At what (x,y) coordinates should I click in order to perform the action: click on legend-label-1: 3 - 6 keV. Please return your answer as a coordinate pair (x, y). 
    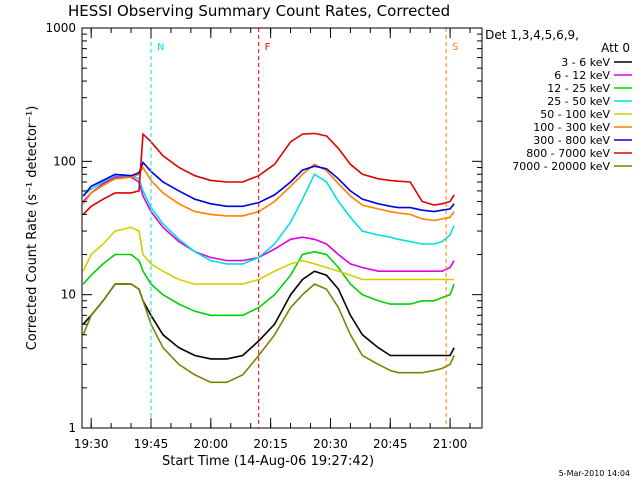
    Looking at the image, I should click on (585, 62).